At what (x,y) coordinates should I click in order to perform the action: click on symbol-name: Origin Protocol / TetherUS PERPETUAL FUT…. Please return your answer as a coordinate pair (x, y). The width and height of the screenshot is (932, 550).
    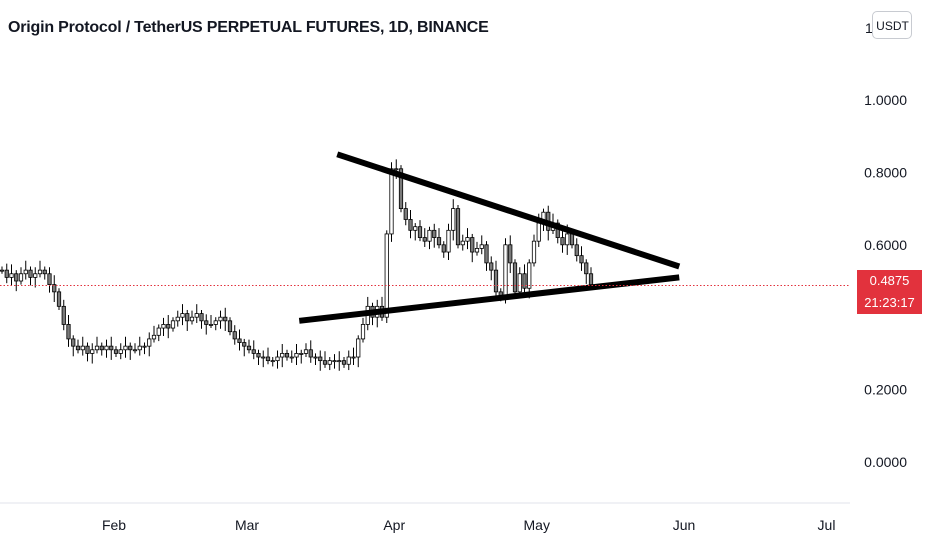
    Looking at the image, I should click on (194, 27).